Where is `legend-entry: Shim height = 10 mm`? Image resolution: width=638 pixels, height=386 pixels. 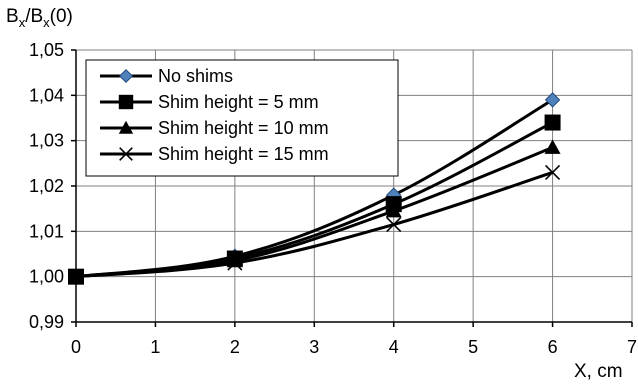
legend-entry: Shim height = 10 mm is located at coordinates (214, 128).